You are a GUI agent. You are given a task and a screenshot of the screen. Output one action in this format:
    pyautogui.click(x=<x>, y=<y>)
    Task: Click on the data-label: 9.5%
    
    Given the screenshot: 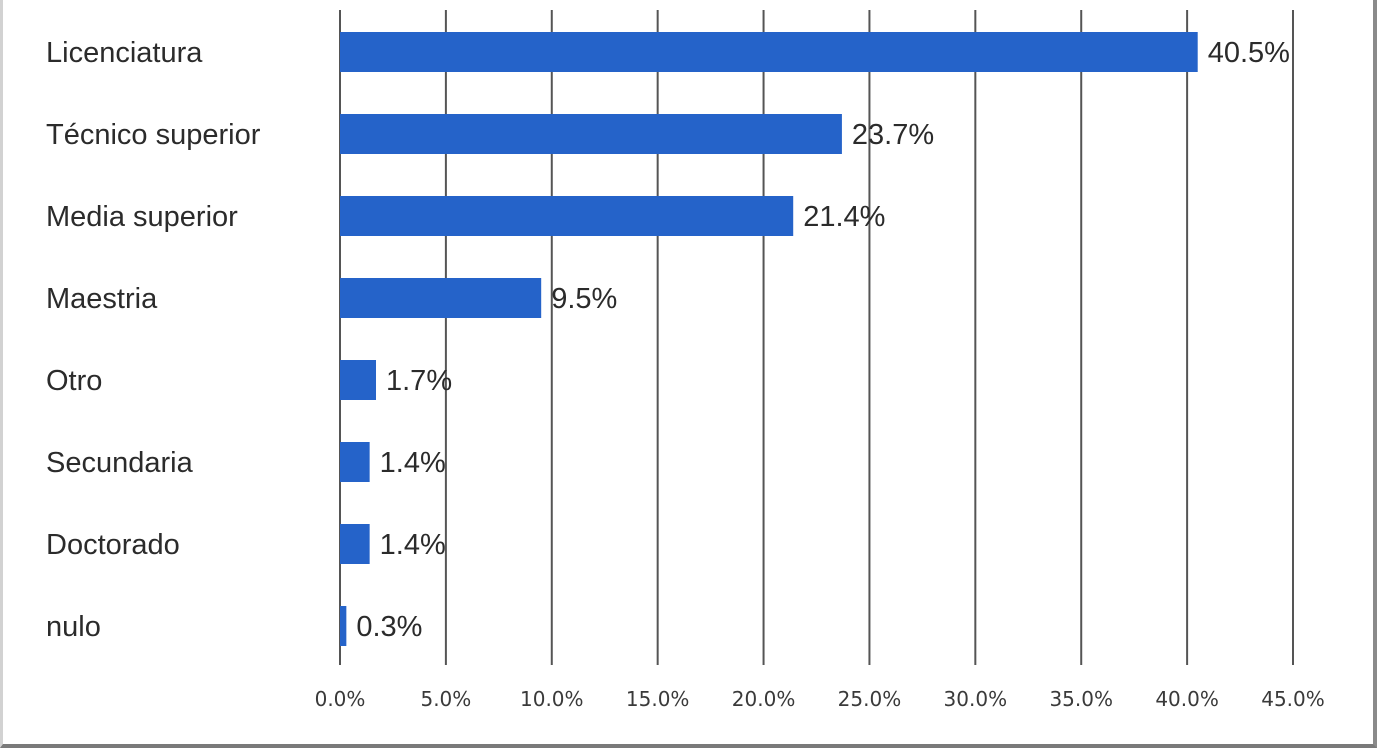 What is the action you would take?
    pyautogui.click(x=584, y=299)
    